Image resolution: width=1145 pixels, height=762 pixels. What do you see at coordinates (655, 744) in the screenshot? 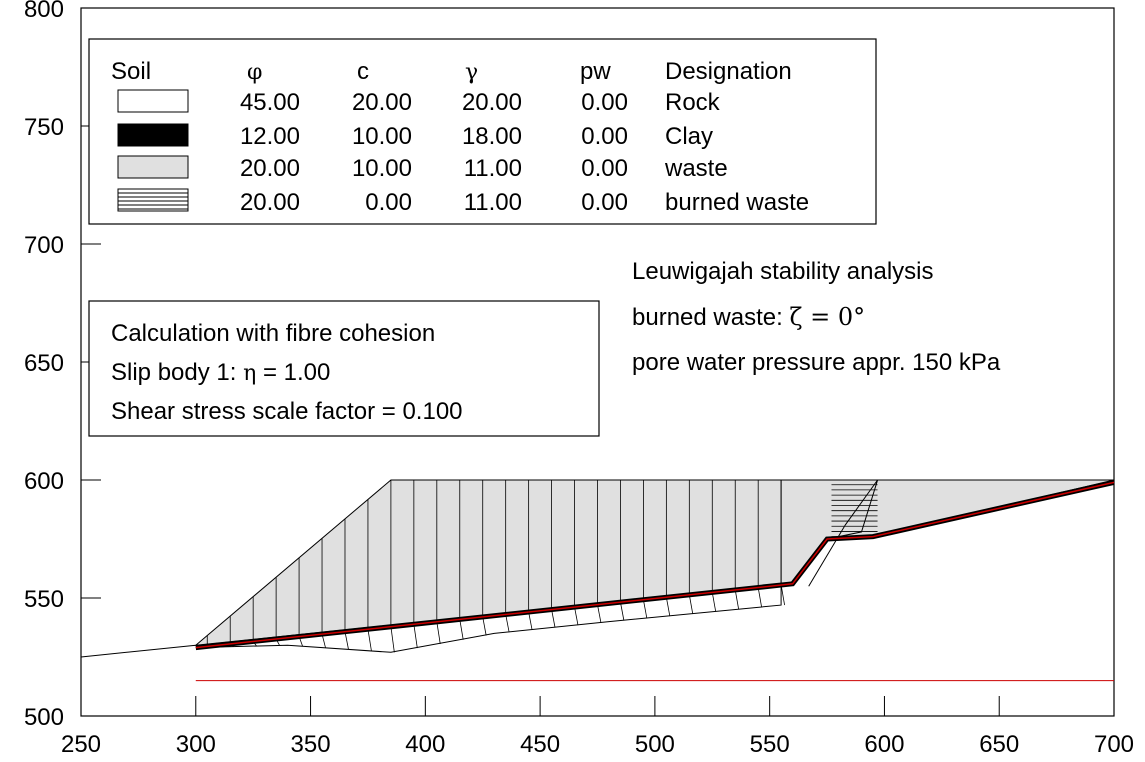
I see `x-tick-label: 500` at bounding box center [655, 744].